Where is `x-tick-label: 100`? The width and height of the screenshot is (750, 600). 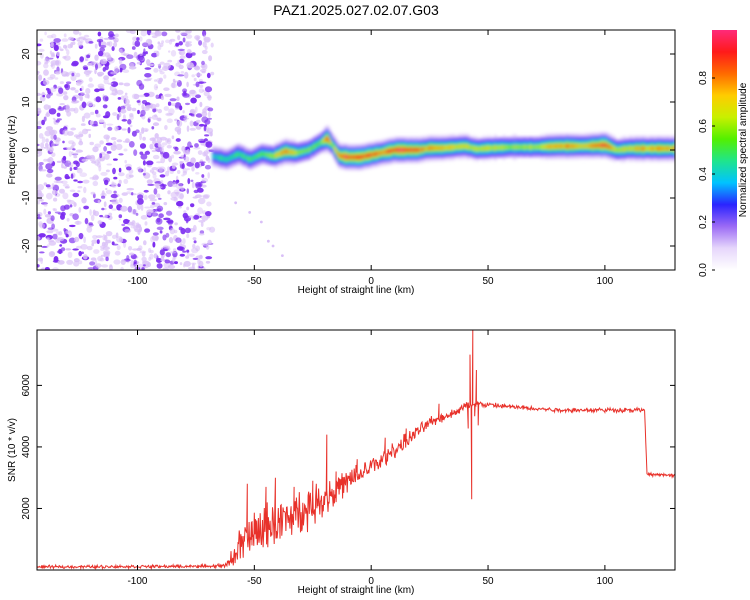 x-tick-label: 100 is located at coordinates (605, 581).